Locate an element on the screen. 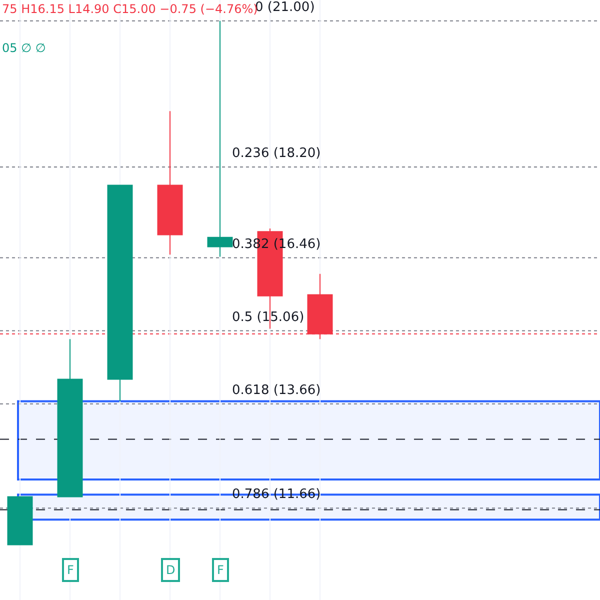  annotation: D is located at coordinates (171, 570).